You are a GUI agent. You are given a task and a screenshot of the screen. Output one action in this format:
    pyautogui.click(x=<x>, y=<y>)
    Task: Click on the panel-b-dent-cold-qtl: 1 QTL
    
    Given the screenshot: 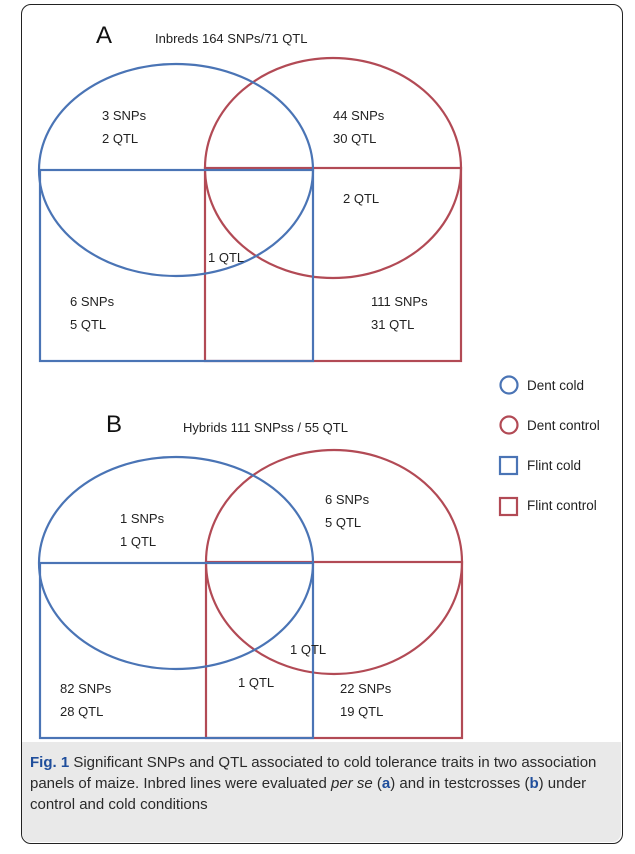 What is the action you would take?
    pyautogui.click(x=138, y=541)
    